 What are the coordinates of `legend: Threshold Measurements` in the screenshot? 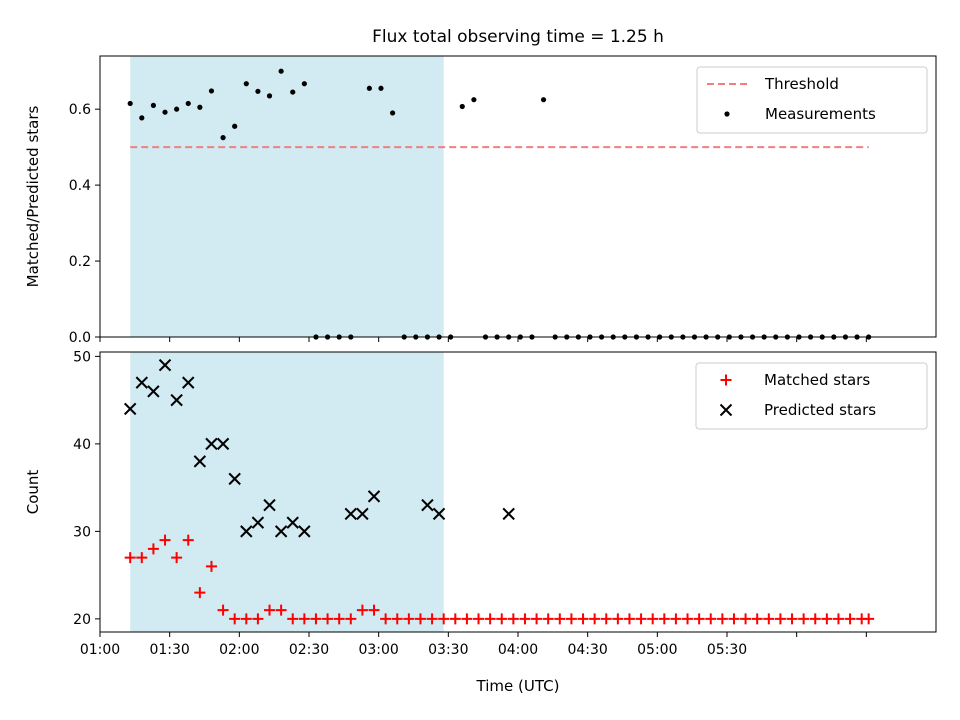 It's located at (812, 100).